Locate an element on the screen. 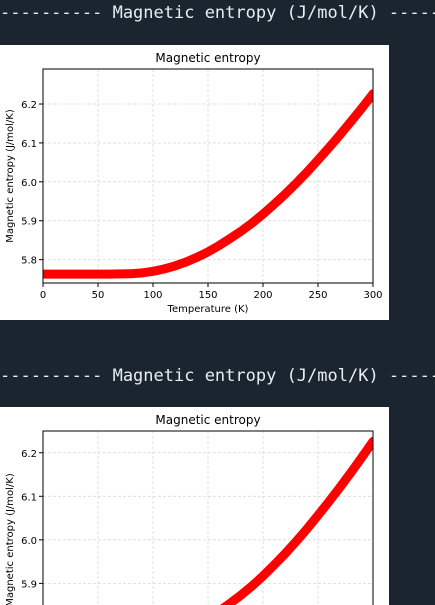 The width and height of the screenshot is (435, 605). x-axis-label: Temperature (K) is located at coordinates (208, 309).